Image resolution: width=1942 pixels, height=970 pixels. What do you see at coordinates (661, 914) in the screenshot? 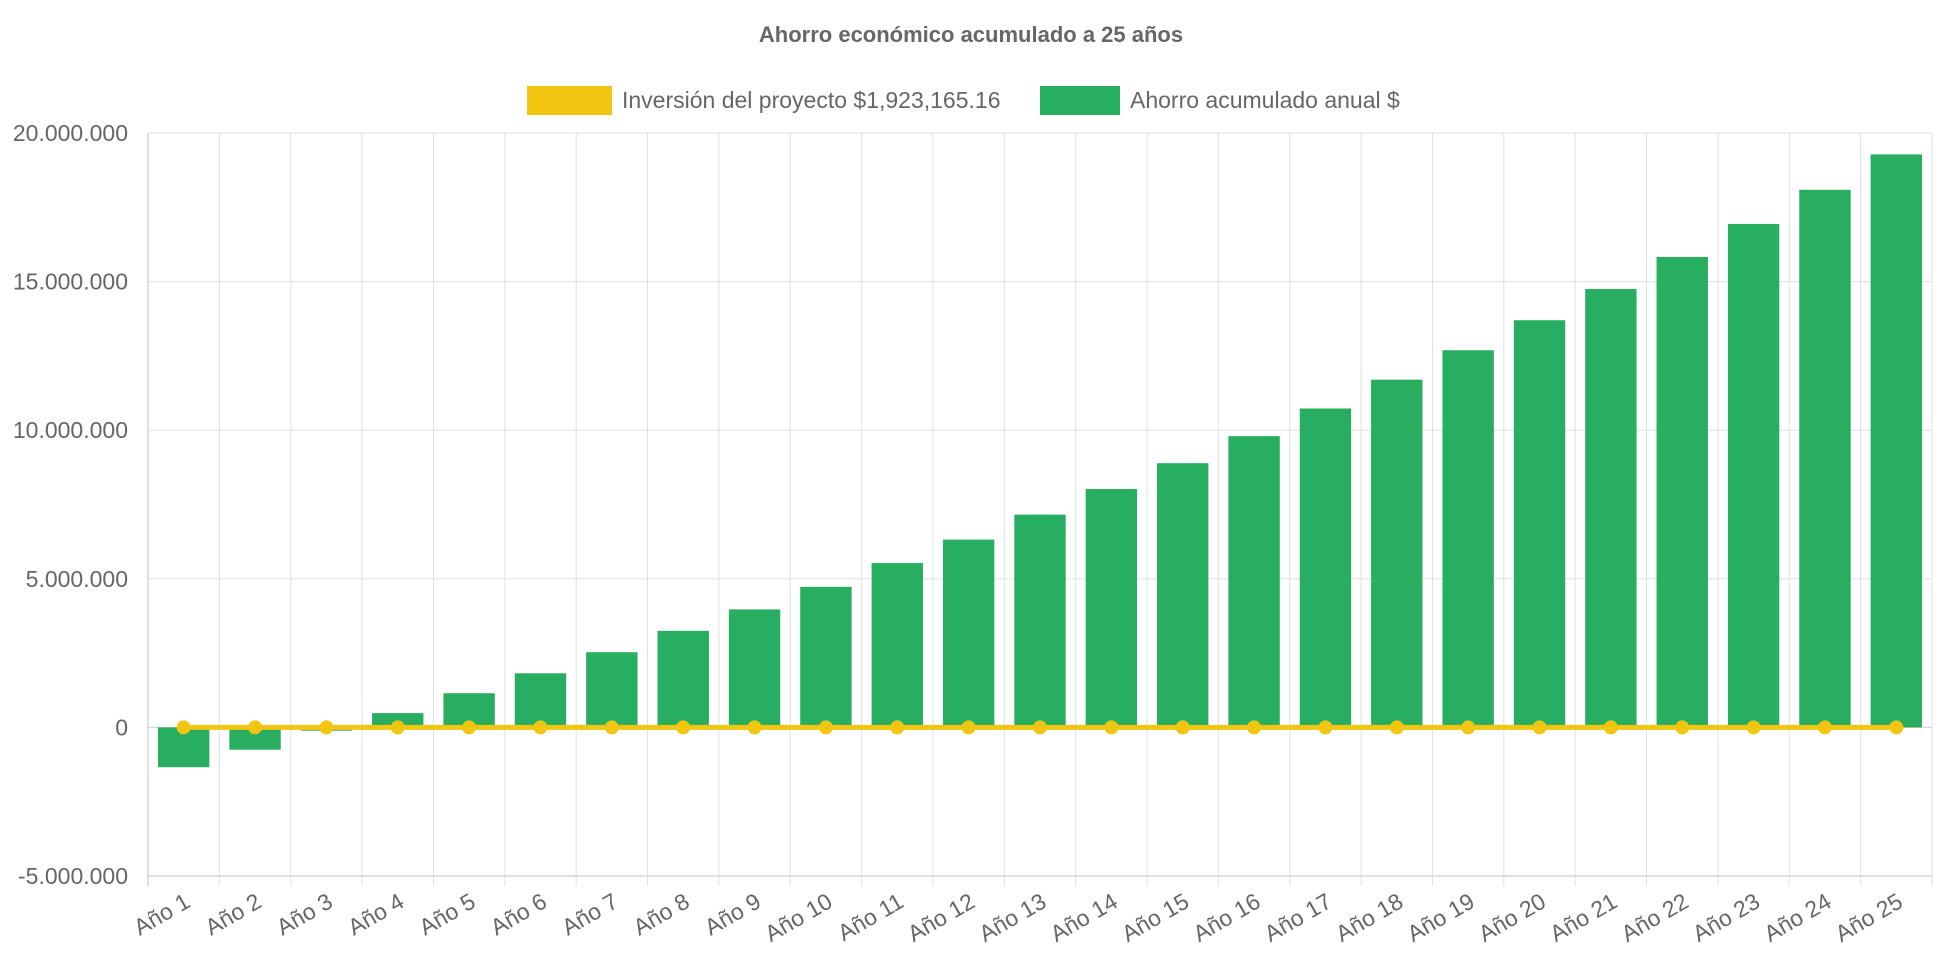
I see `x-tick-label: Año 8` at bounding box center [661, 914].